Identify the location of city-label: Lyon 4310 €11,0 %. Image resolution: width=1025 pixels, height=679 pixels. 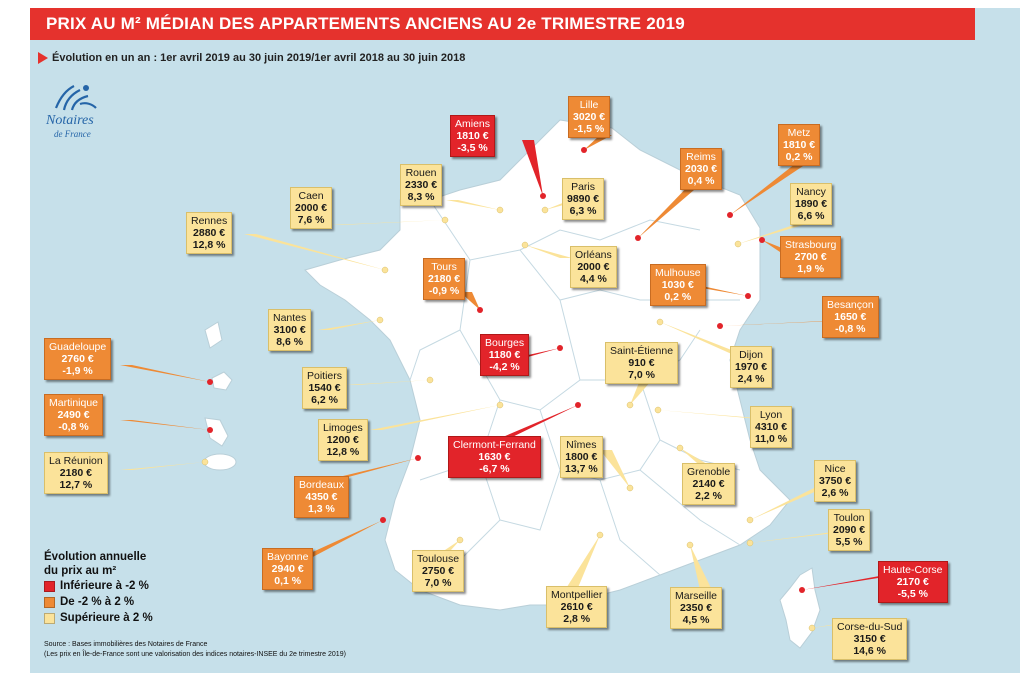
(771, 427).